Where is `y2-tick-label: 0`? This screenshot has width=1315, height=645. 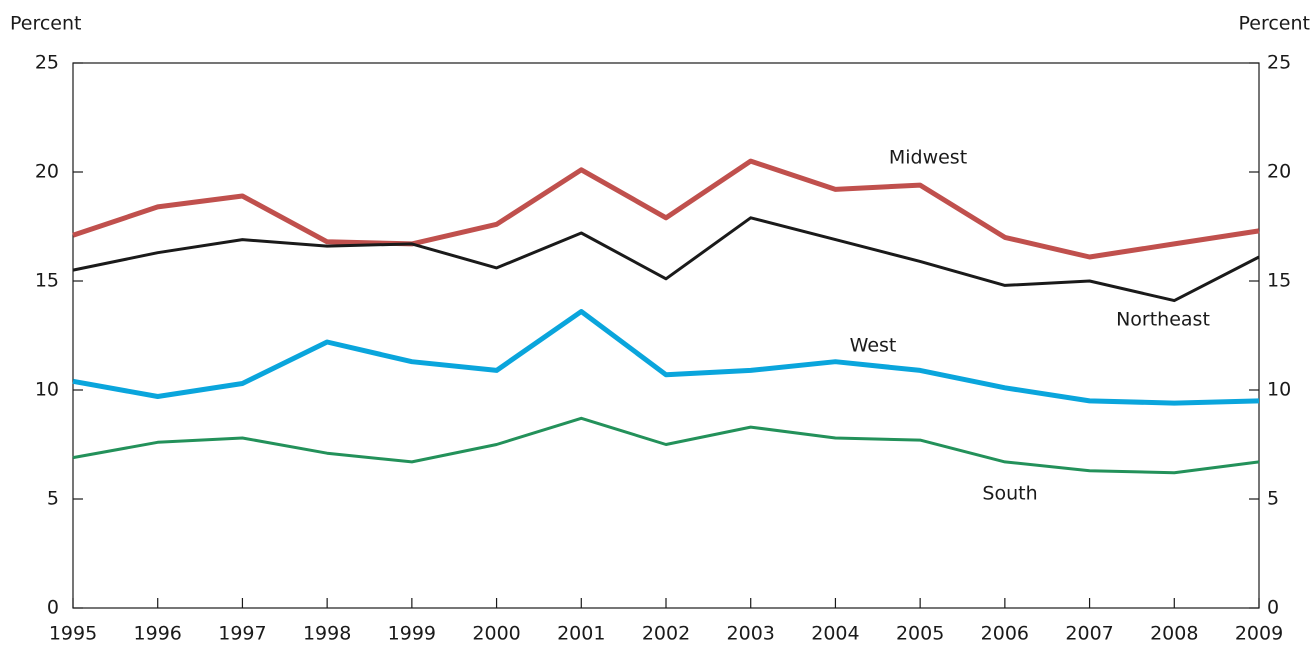
y2-tick-label: 0 is located at coordinates (1273, 608).